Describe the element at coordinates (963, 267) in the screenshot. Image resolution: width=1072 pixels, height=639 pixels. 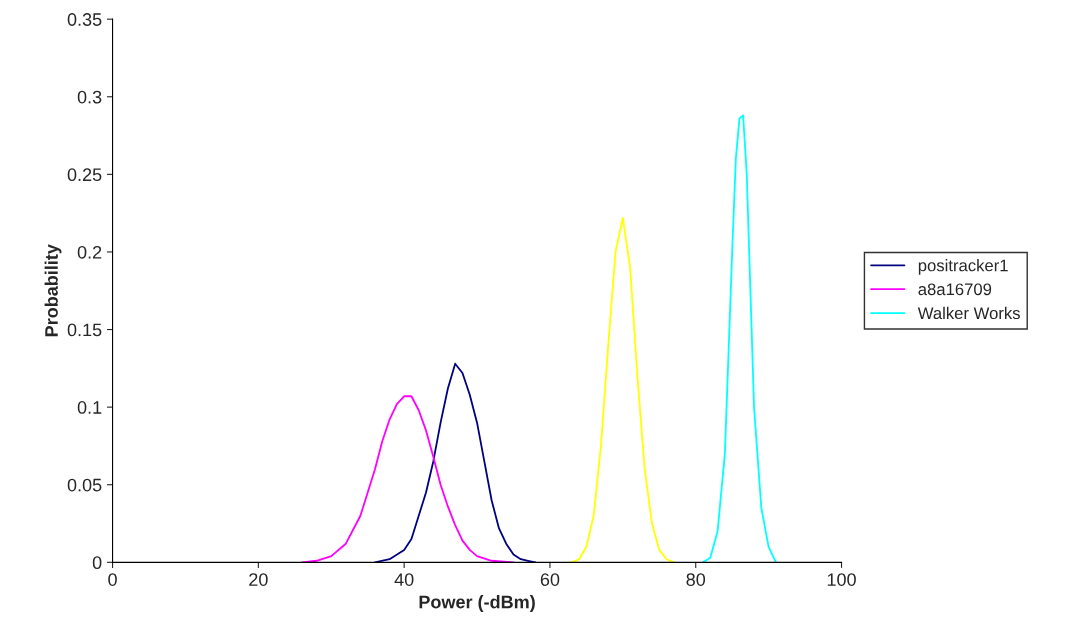
I see `legend-label: positracker1` at that location.